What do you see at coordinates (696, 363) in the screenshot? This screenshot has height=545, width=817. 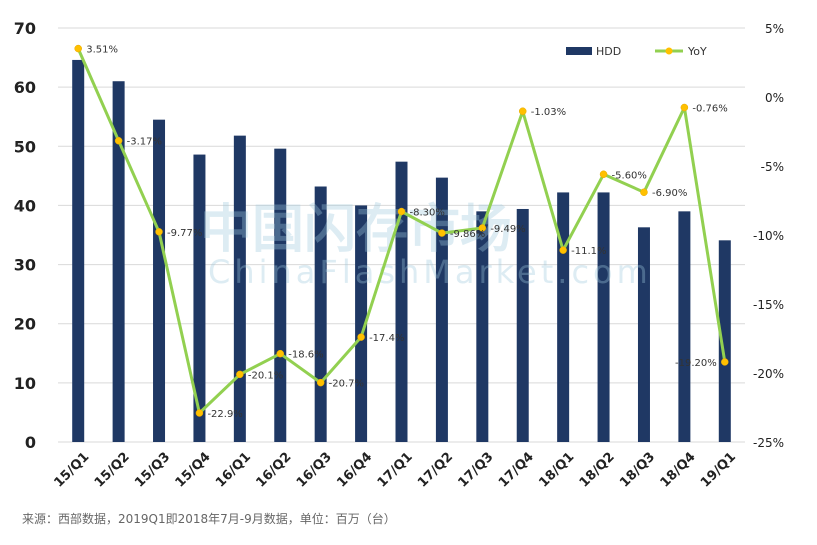 I see `yoy-data-label: -19.20%` at bounding box center [696, 363].